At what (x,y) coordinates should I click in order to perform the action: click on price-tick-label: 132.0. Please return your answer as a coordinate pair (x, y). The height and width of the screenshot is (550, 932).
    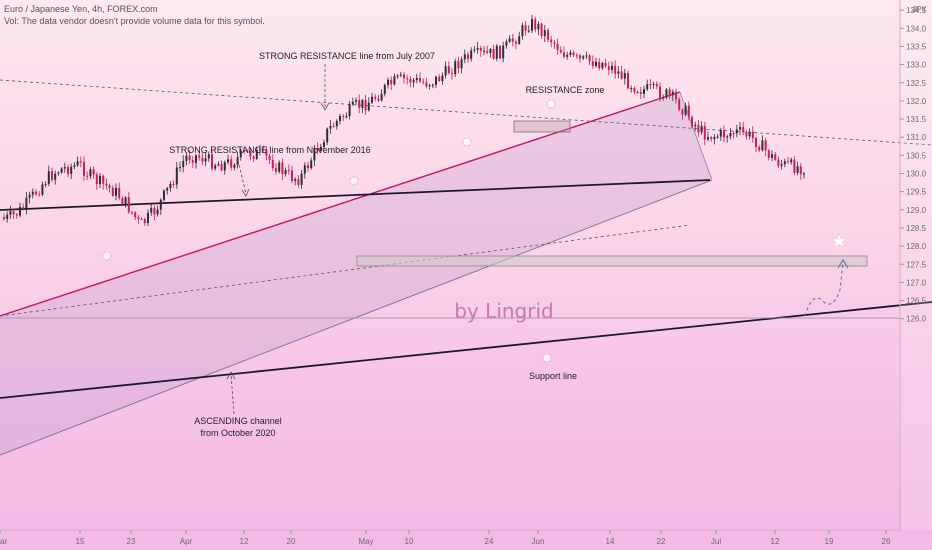
    Looking at the image, I should click on (916, 101).